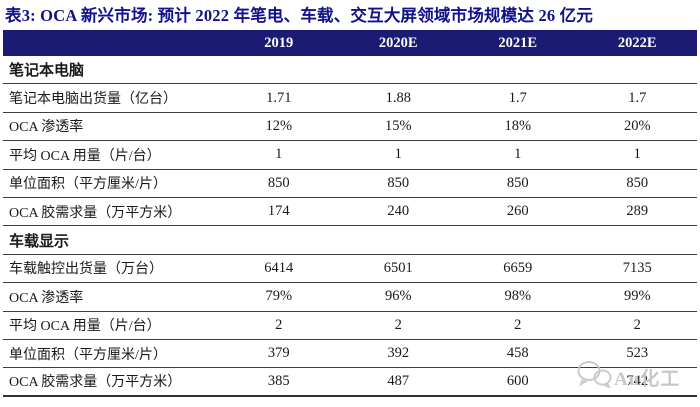  Describe the element at coordinates (278, 353) in the screenshot. I see `cell-value: 379` at that location.